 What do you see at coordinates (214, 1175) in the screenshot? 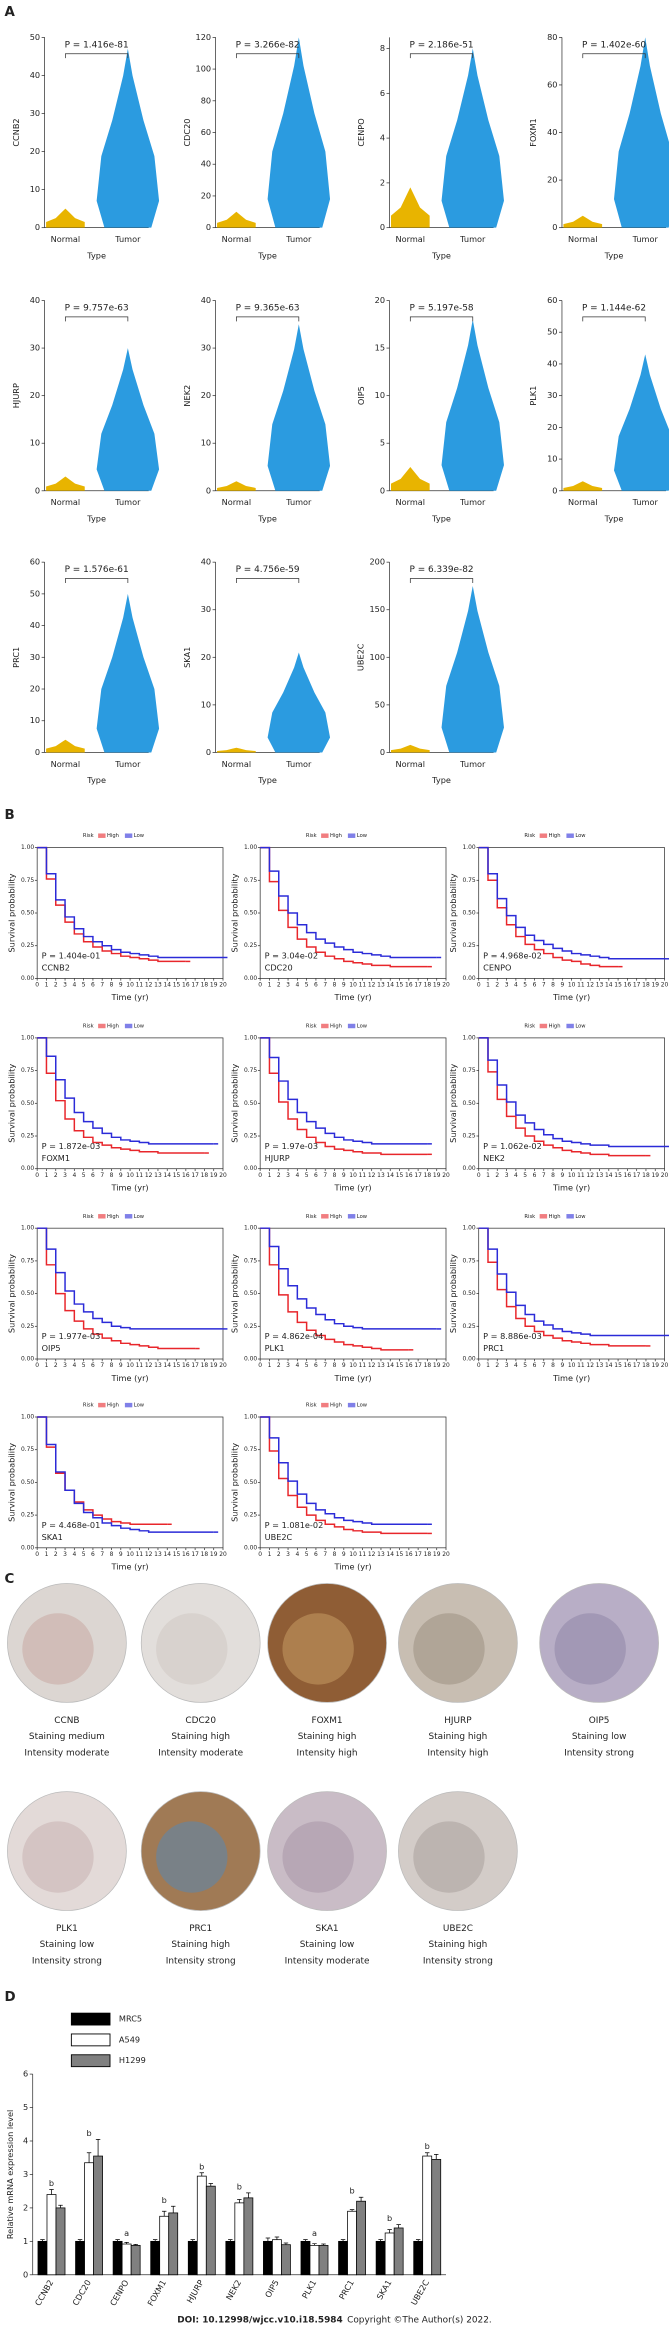
I see `x-tick-label: 19` at bounding box center [214, 1175].